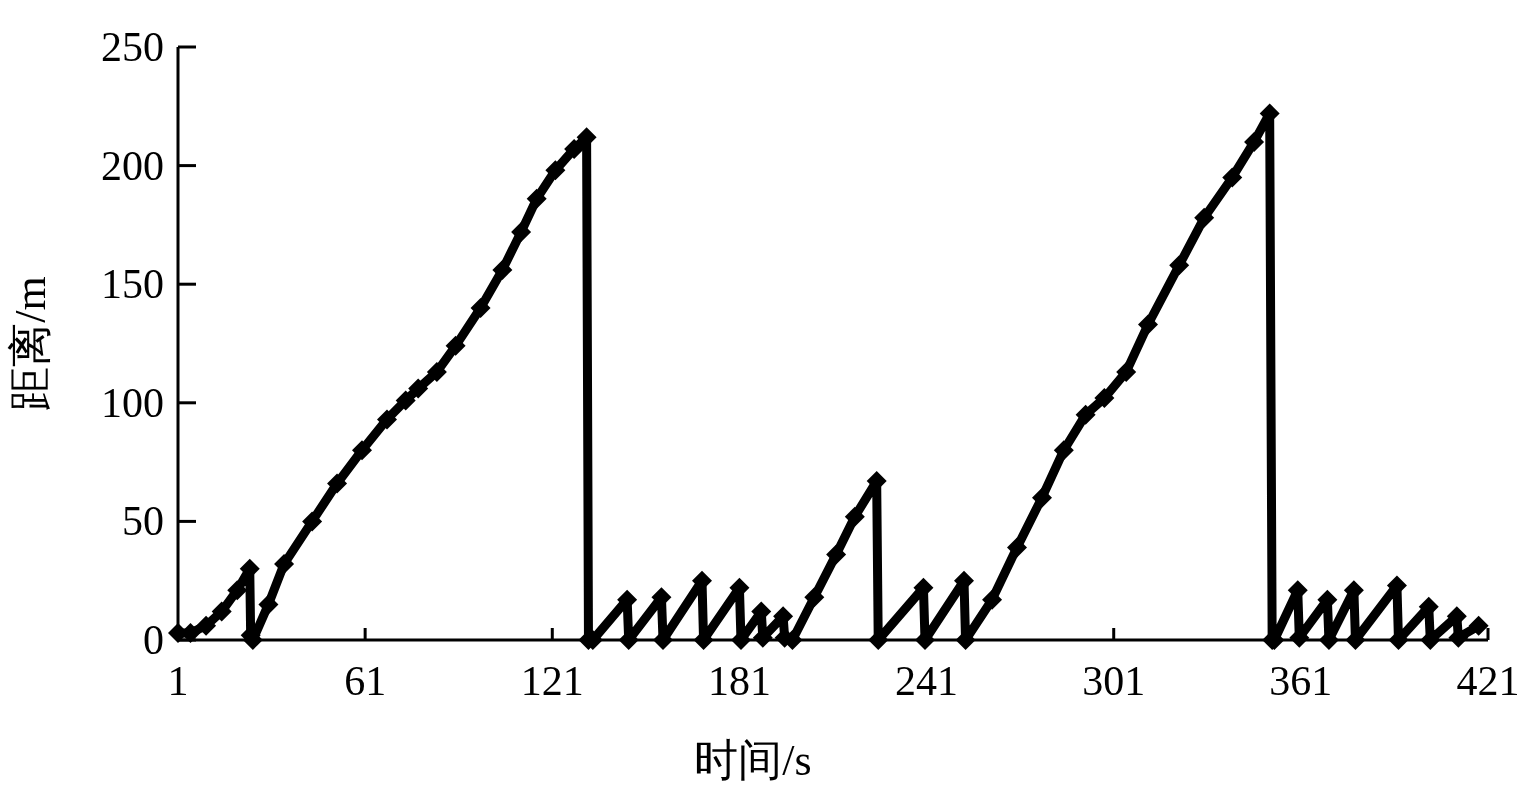 The height and width of the screenshot is (790, 1525). Describe the element at coordinates (1114, 681) in the screenshot. I see `x-tick-label: 301` at that location.